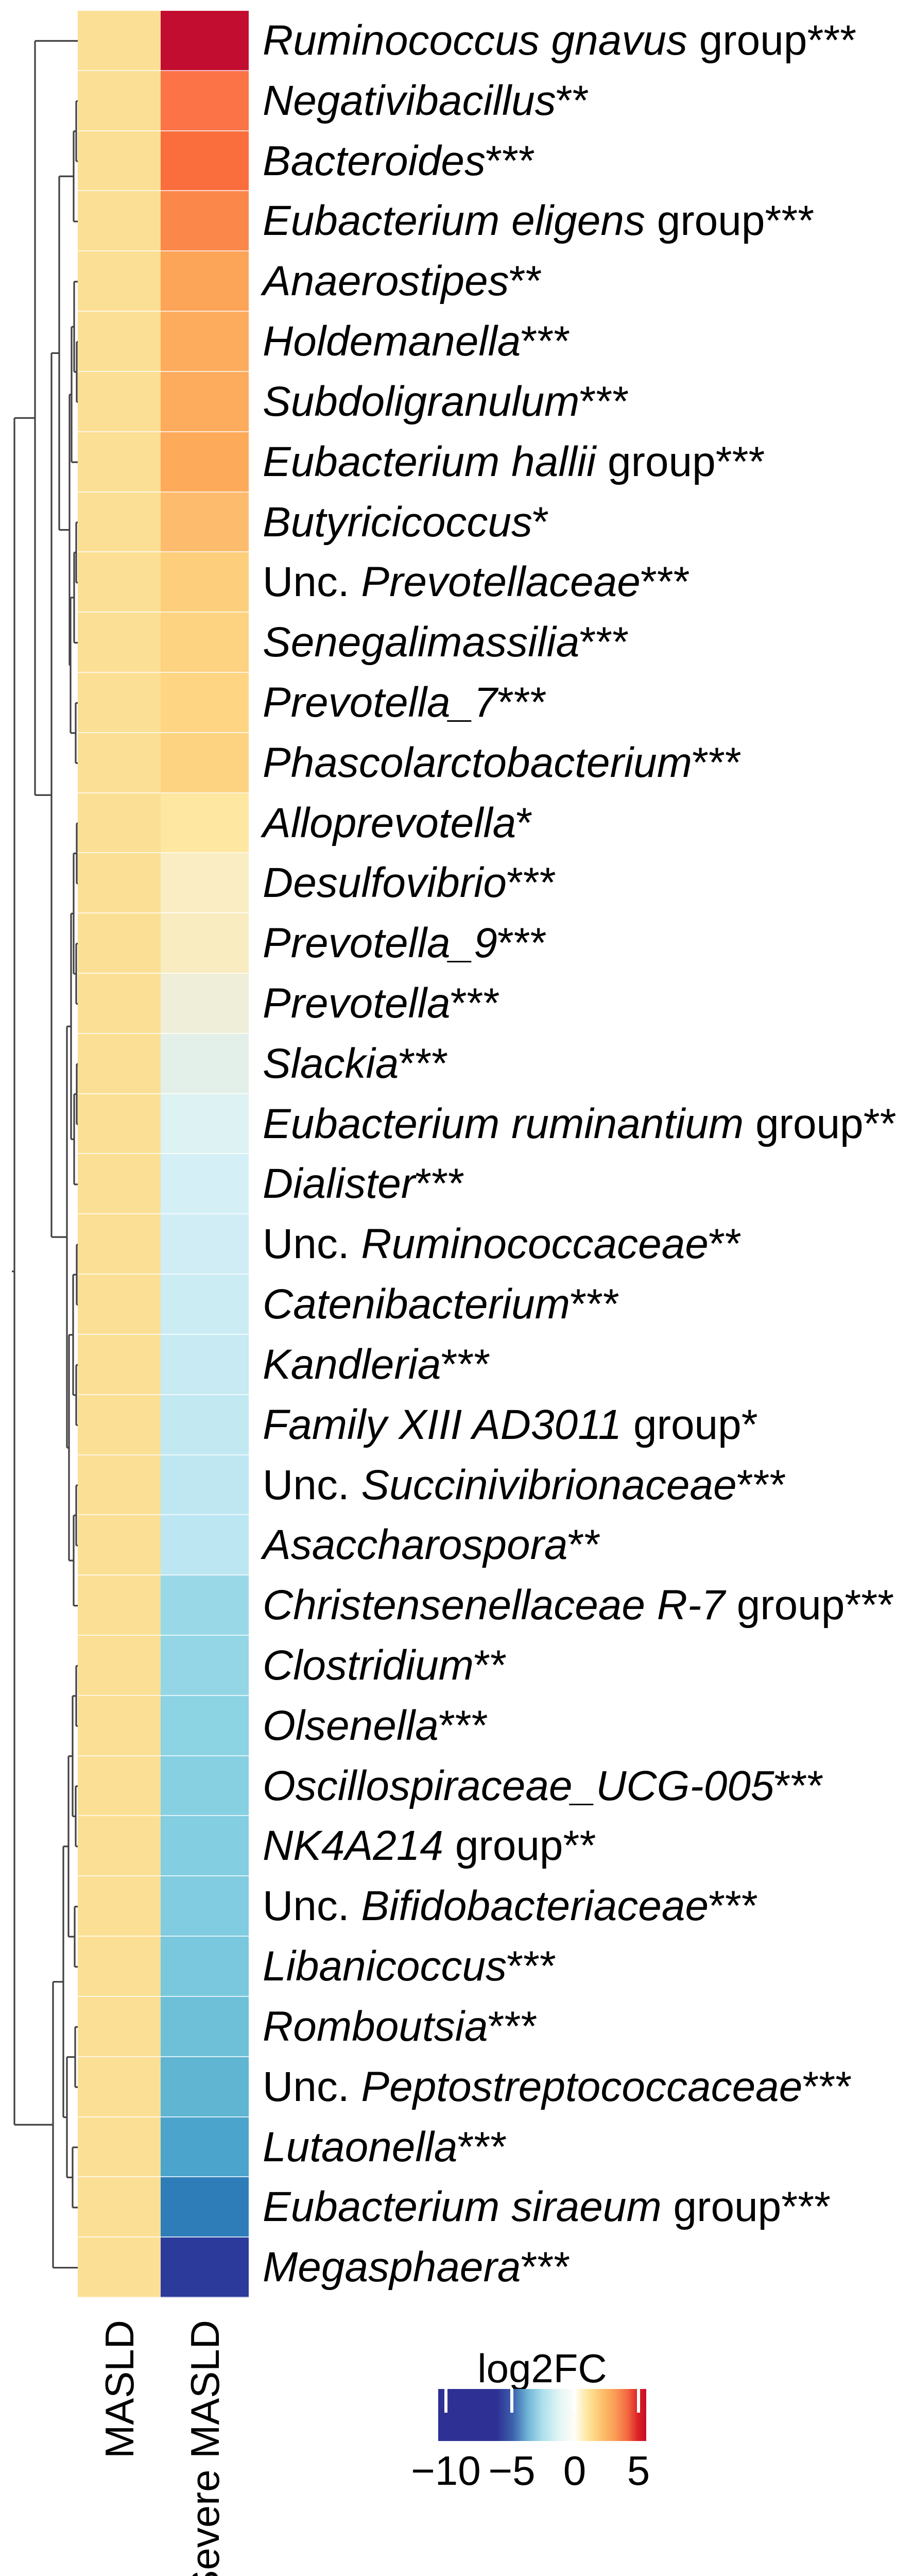 This screenshot has height=2576, width=897. I want to click on row-label: Catenibacterium***, so click(441, 1305).